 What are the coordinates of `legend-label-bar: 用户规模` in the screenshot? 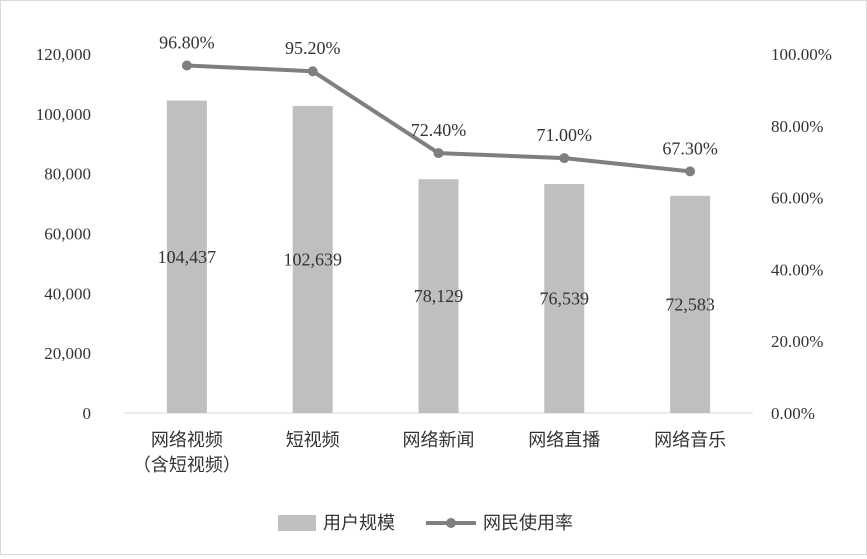 It's located at (359, 523).